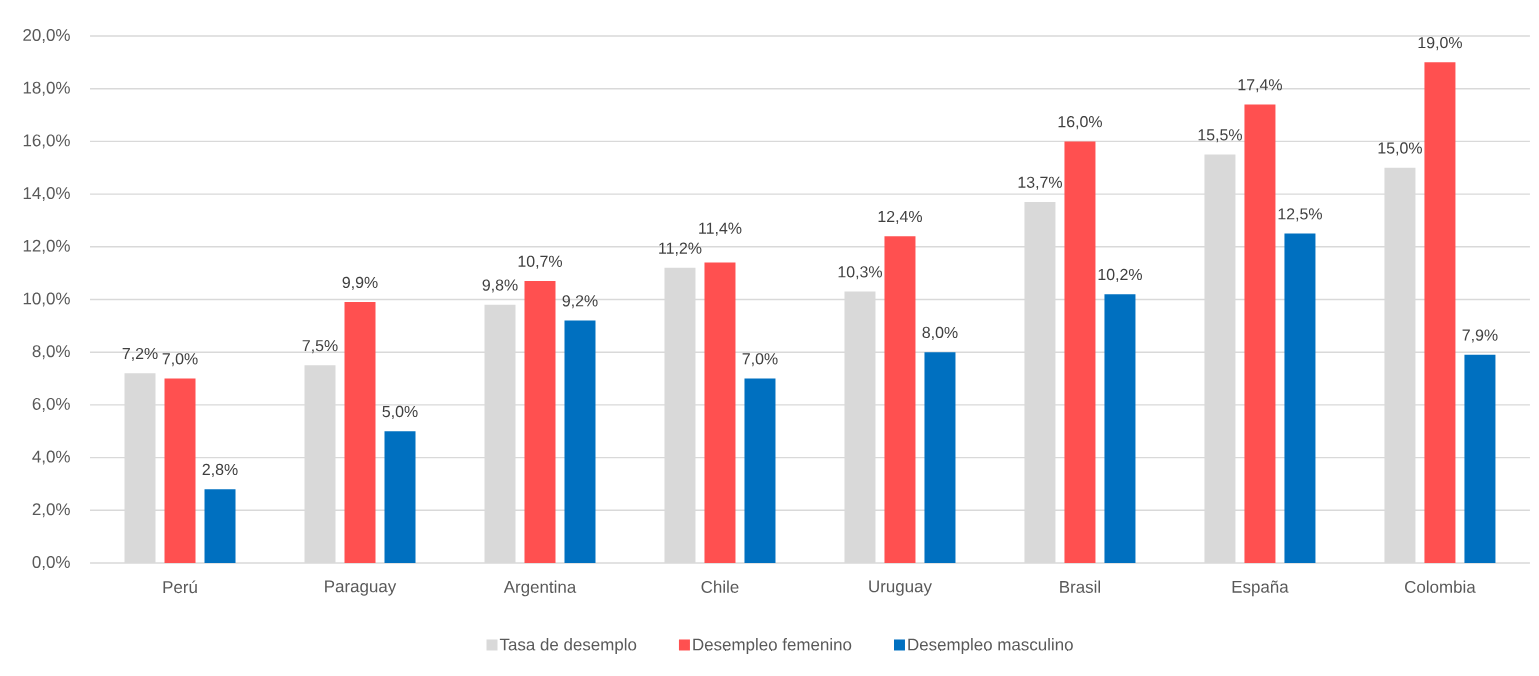 The width and height of the screenshot is (1539, 676). I want to click on y-tick-label: 0,0%, so click(51, 562).